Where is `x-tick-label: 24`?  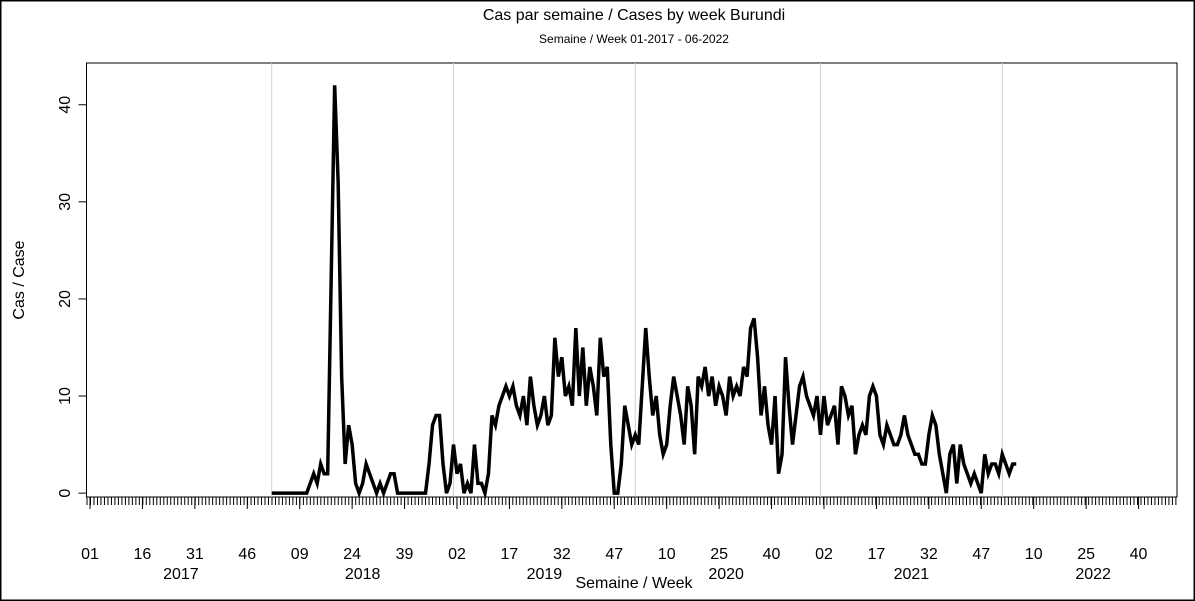 x-tick-label: 24 is located at coordinates (352, 554).